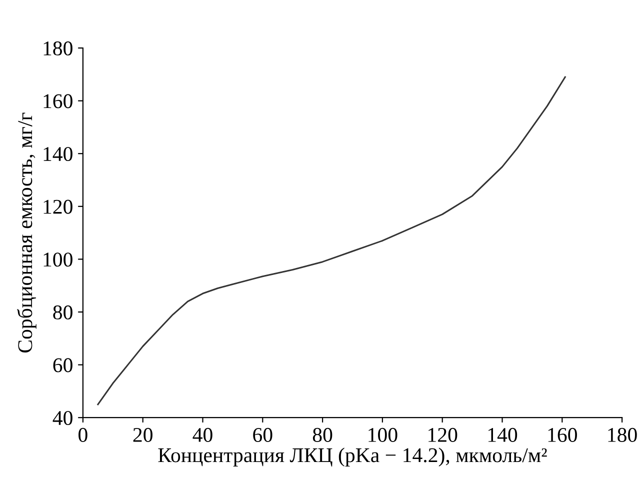 The height and width of the screenshot is (480, 638). Describe the element at coordinates (562, 435) in the screenshot. I see `x-tick-label: 160` at that location.